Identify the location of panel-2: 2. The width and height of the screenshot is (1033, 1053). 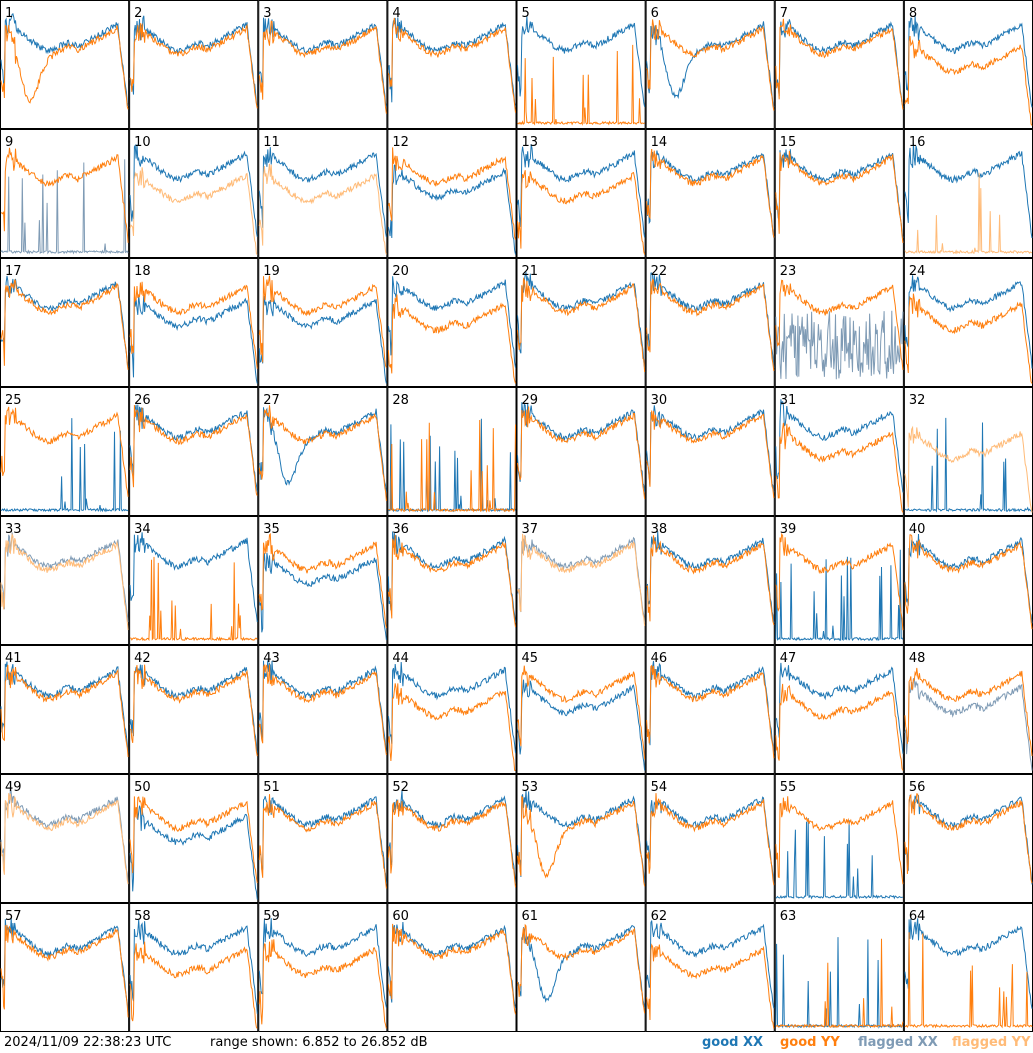
(194, 64).